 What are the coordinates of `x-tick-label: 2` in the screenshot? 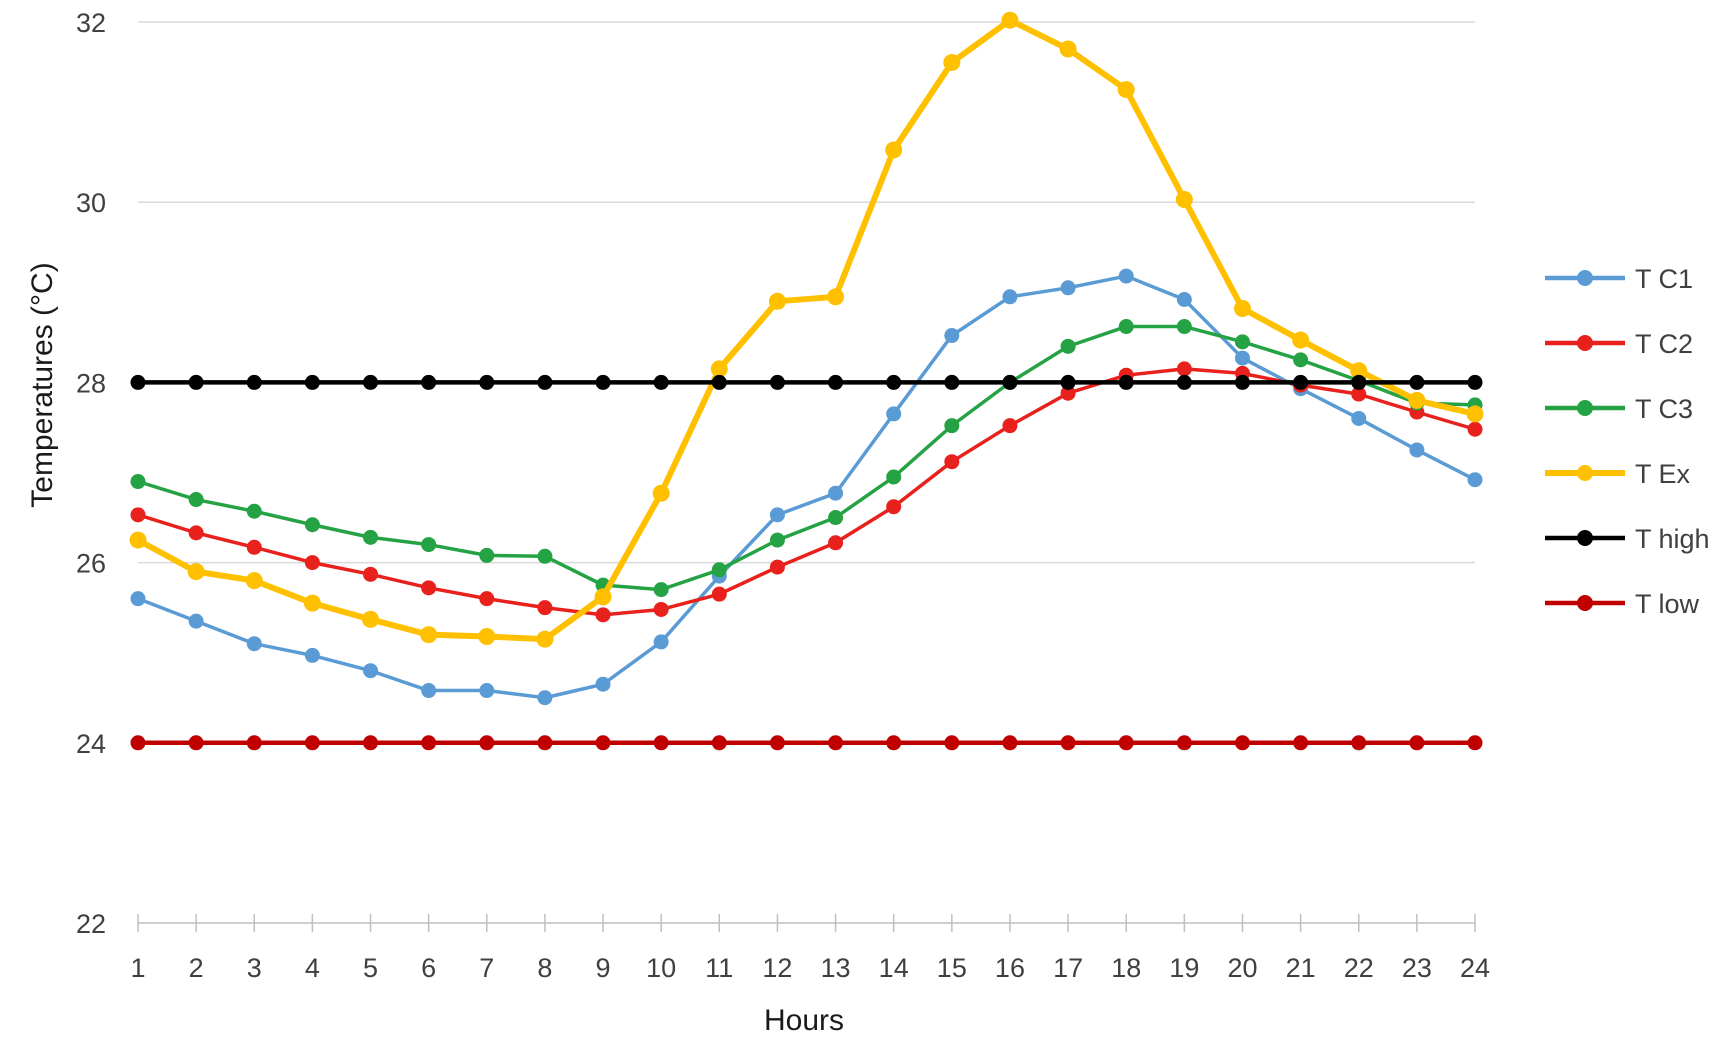 It's located at (196, 968).